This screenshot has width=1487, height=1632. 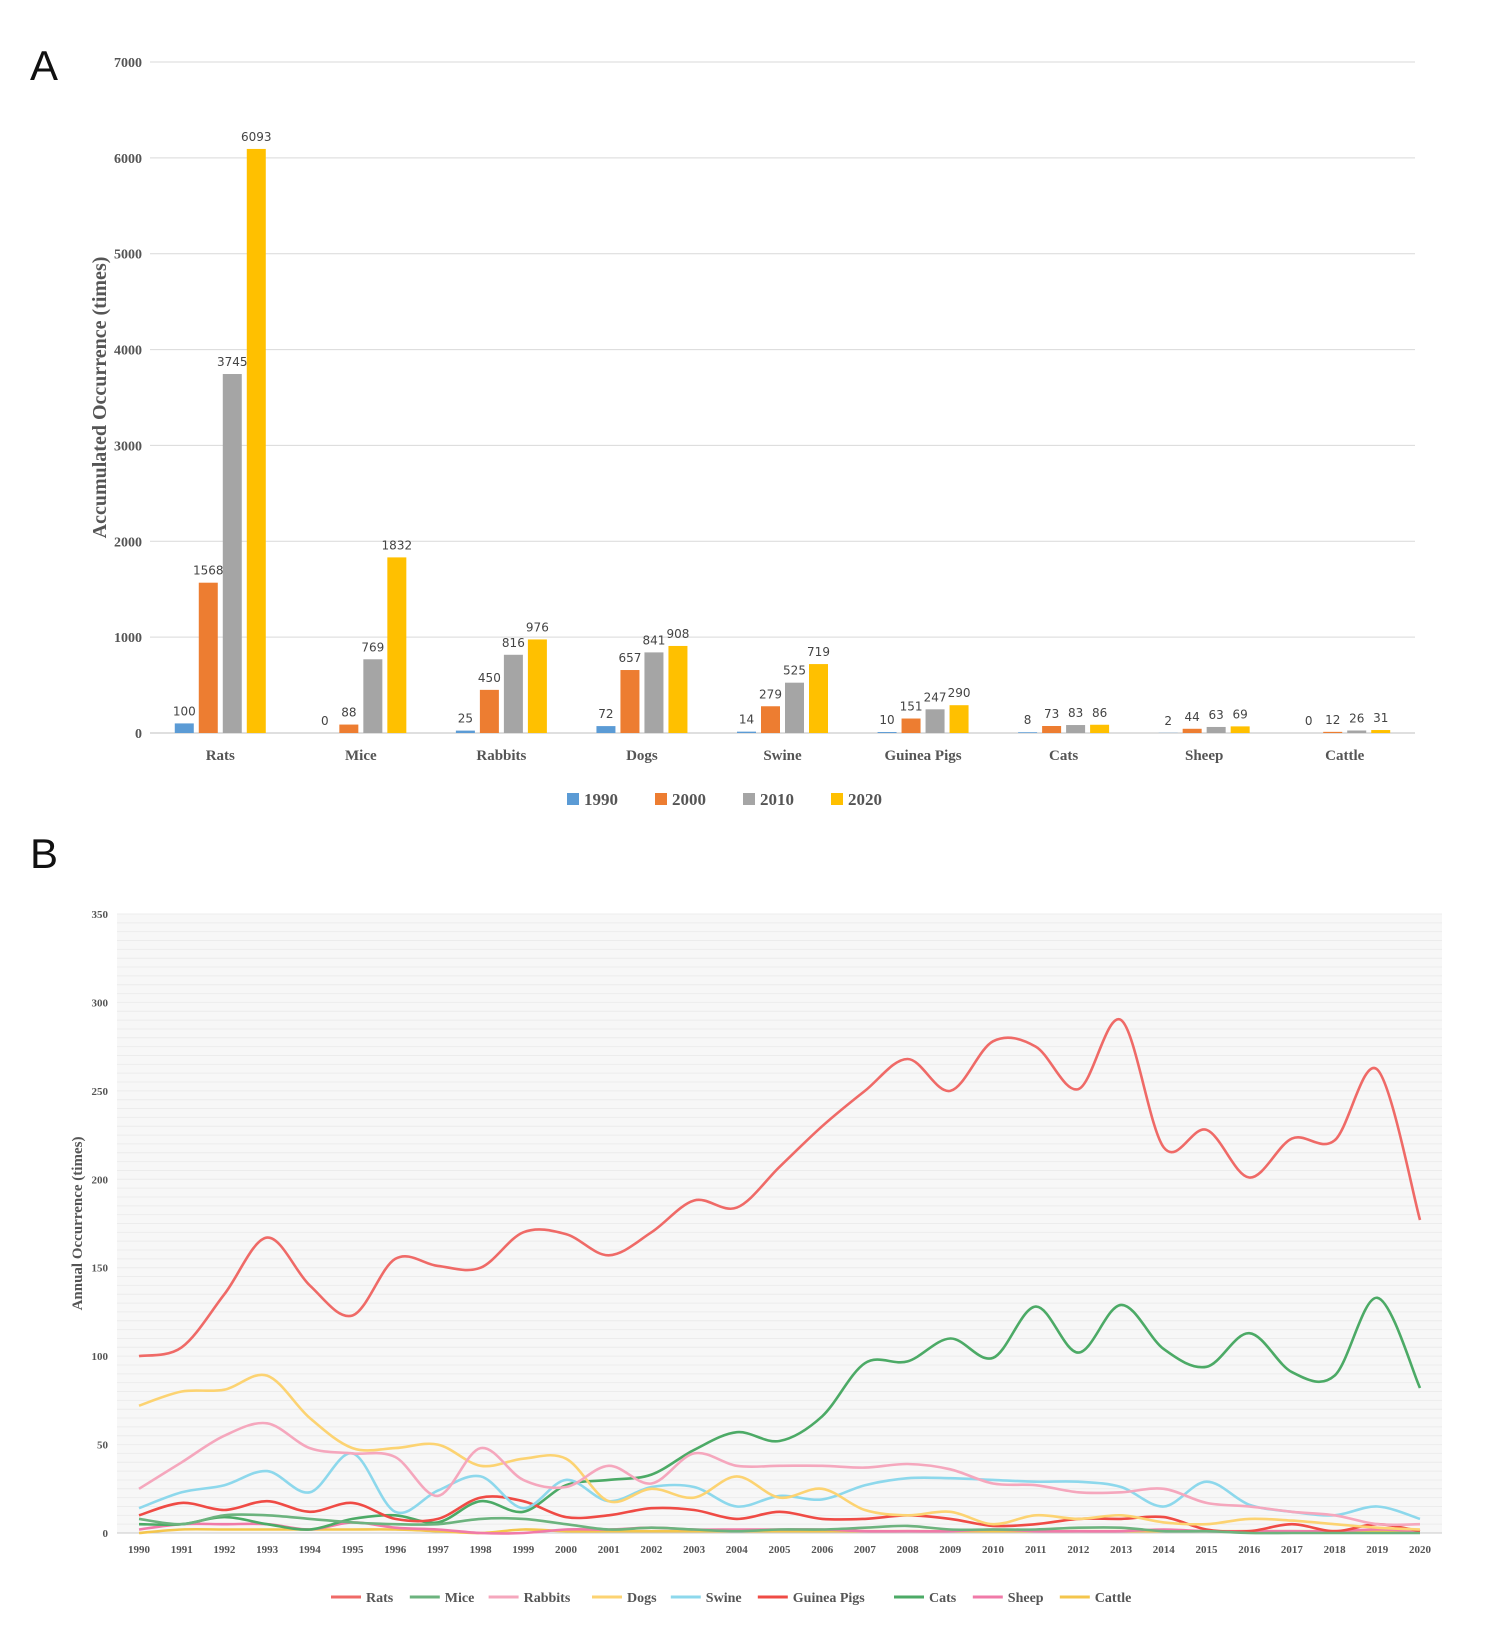 What do you see at coordinates (128, 446) in the screenshot?
I see `y-tick-a: 3000` at bounding box center [128, 446].